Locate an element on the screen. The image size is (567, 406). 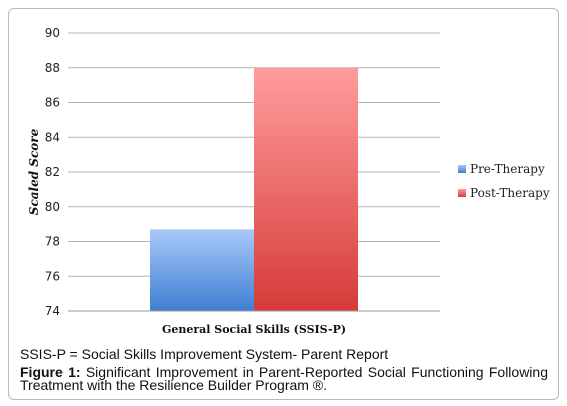
y-tick-label: 88 is located at coordinates (52, 68).